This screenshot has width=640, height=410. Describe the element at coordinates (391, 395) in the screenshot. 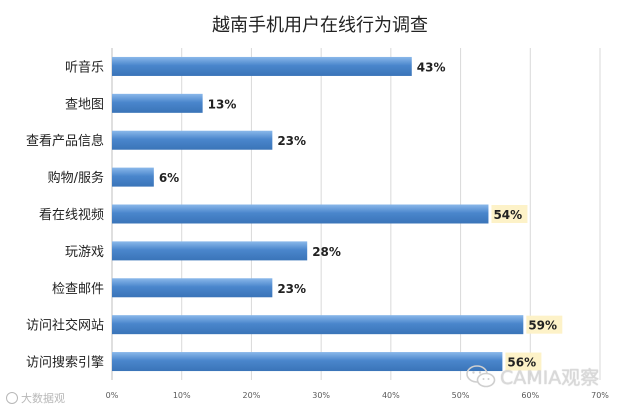

I see `x-tick-label: 40%` at that location.